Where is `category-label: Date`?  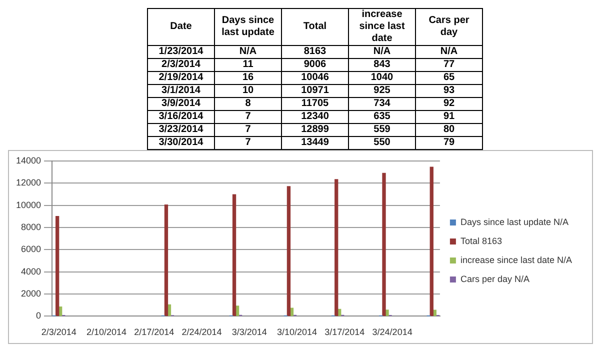 category-label: Date is located at coordinates (181, 27).